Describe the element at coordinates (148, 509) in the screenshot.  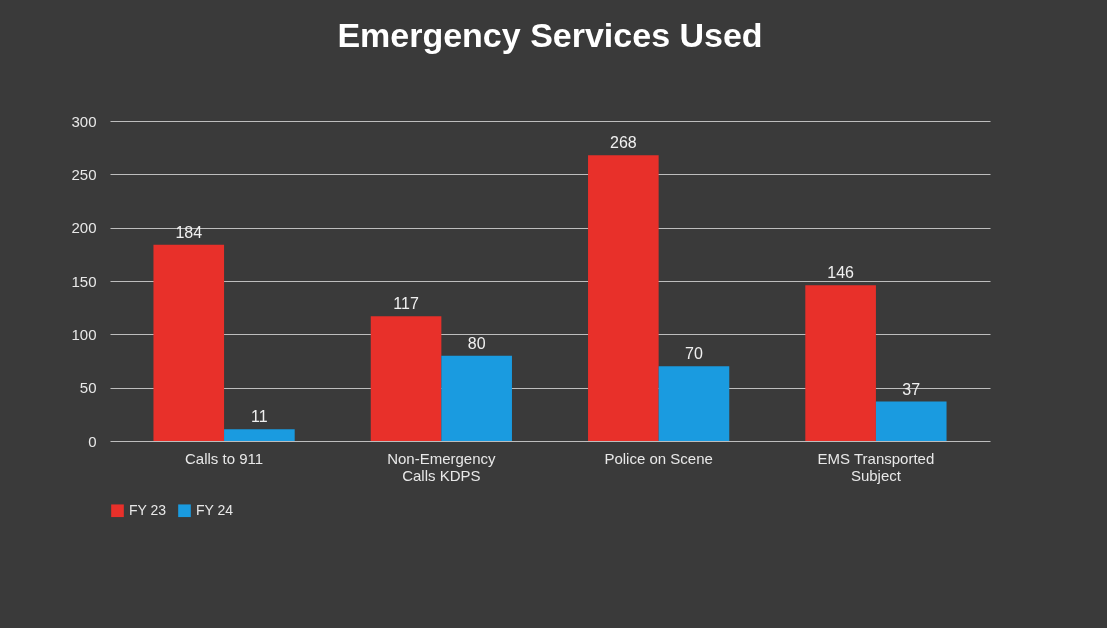
I see `legend-label: FY 23` at that location.